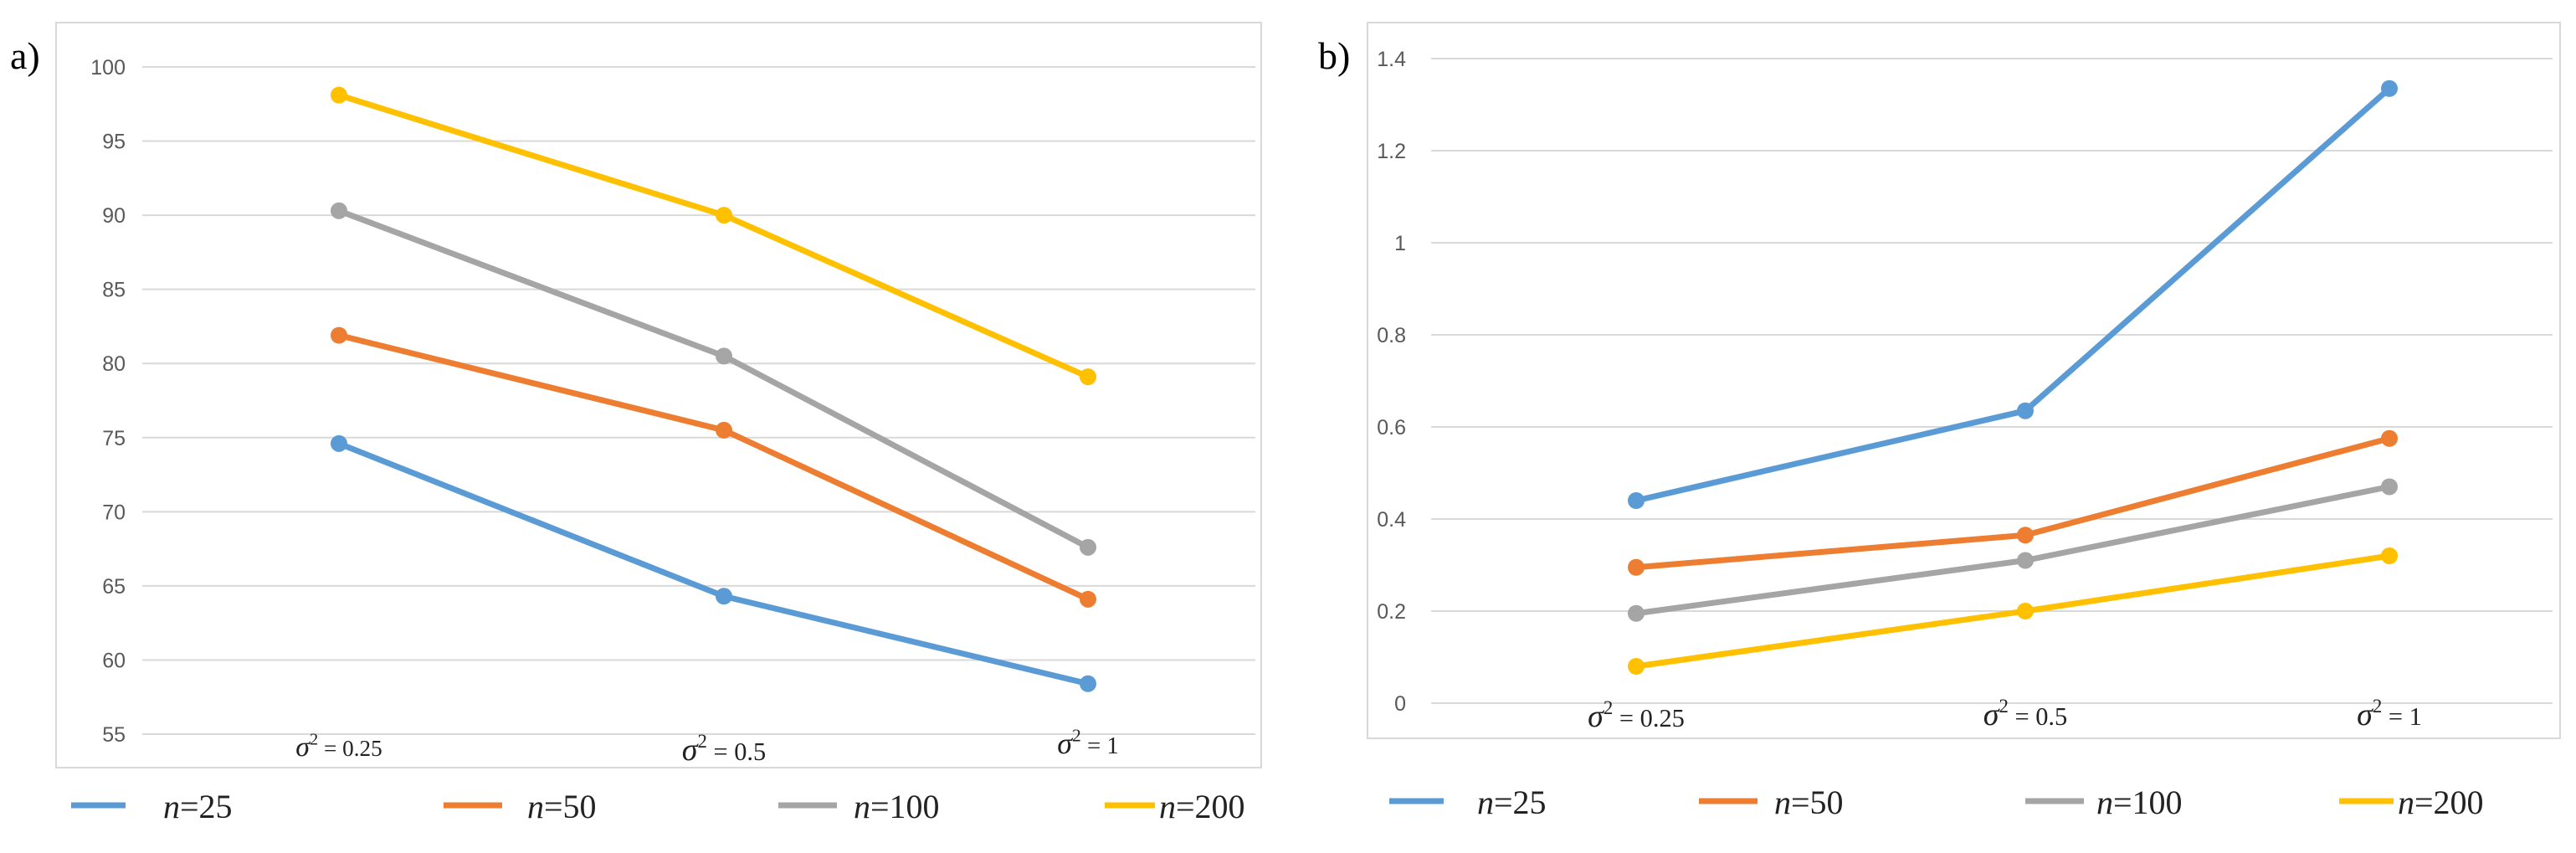  What do you see at coordinates (114, 587) in the screenshot?
I see `y-tick-label: 65` at bounding box center [114, 587].